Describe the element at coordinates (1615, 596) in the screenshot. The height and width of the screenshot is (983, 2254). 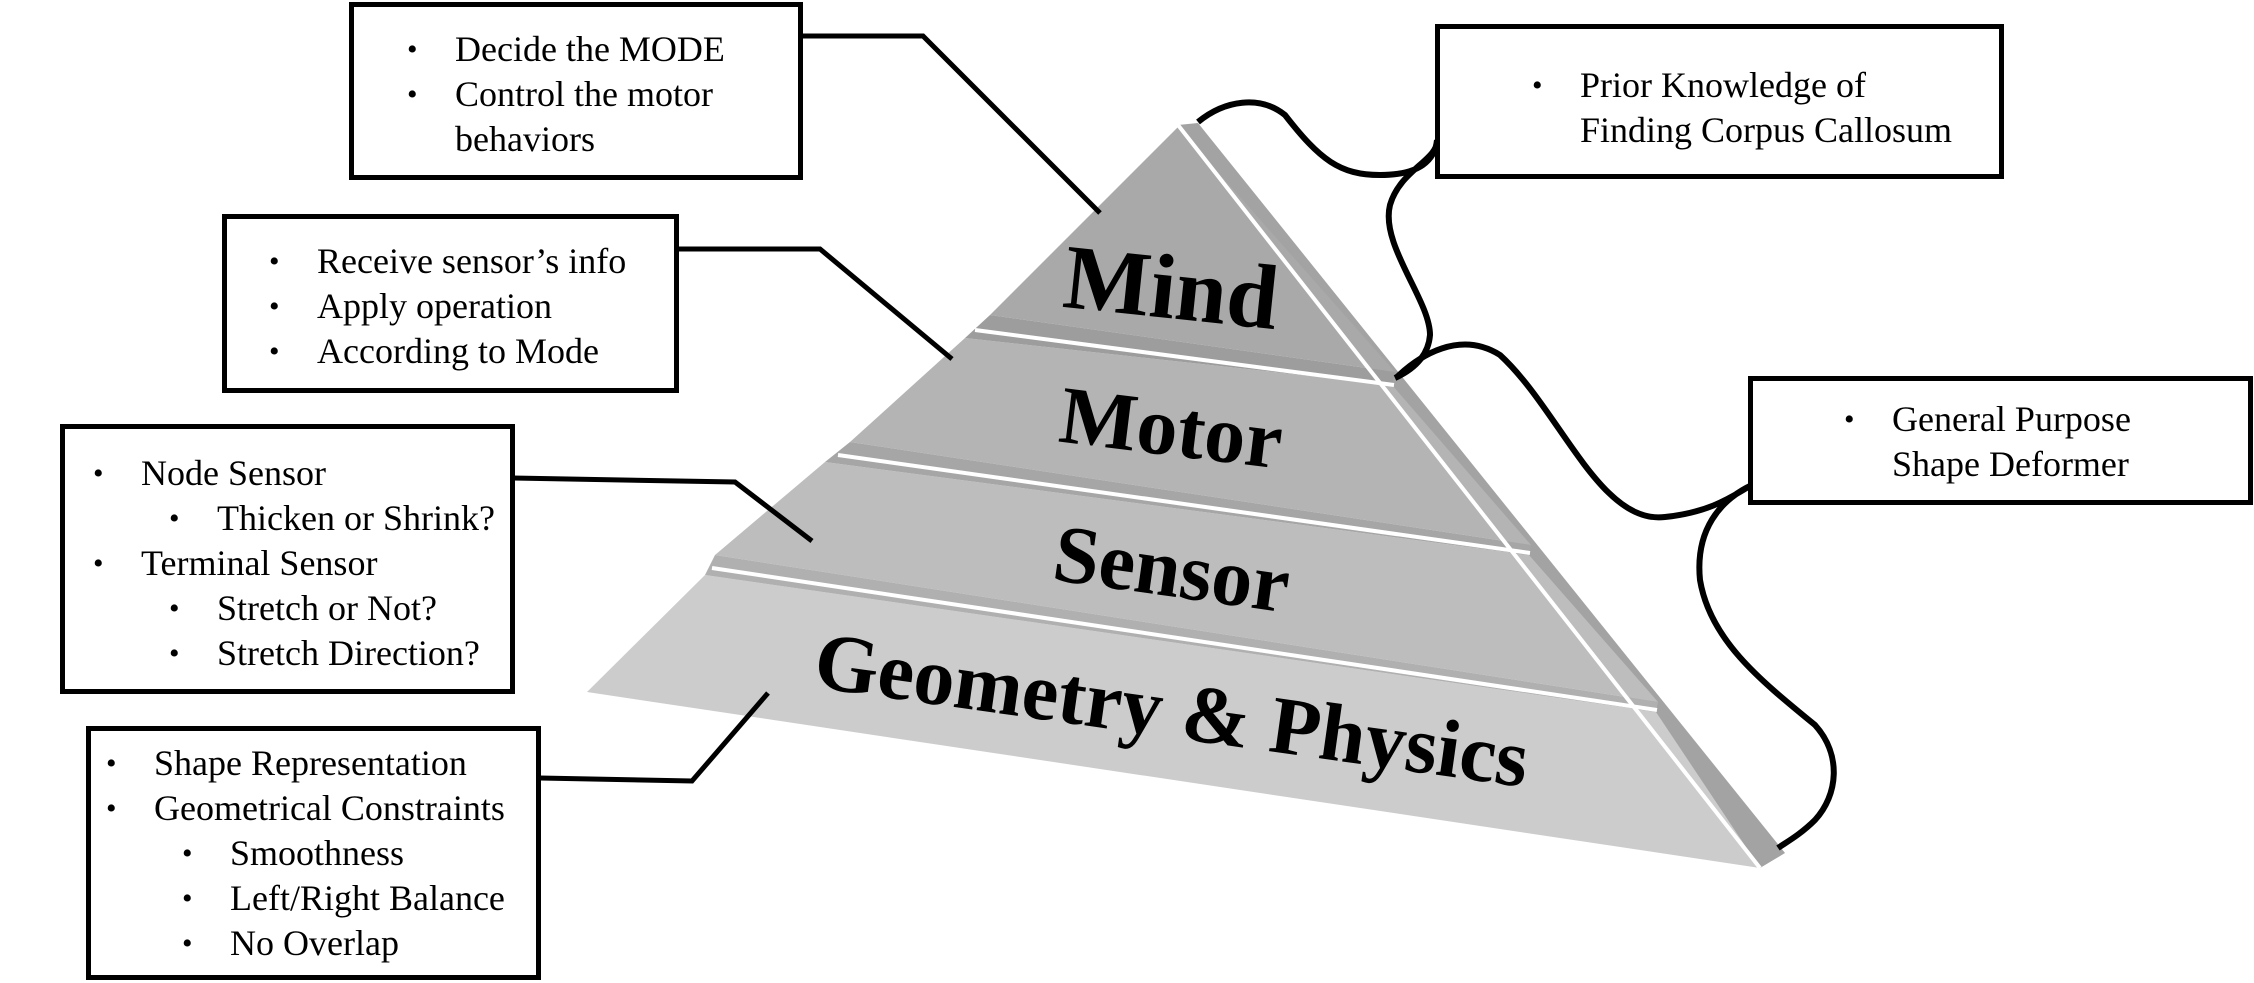
I see `brace-shape-deformer` at that location.